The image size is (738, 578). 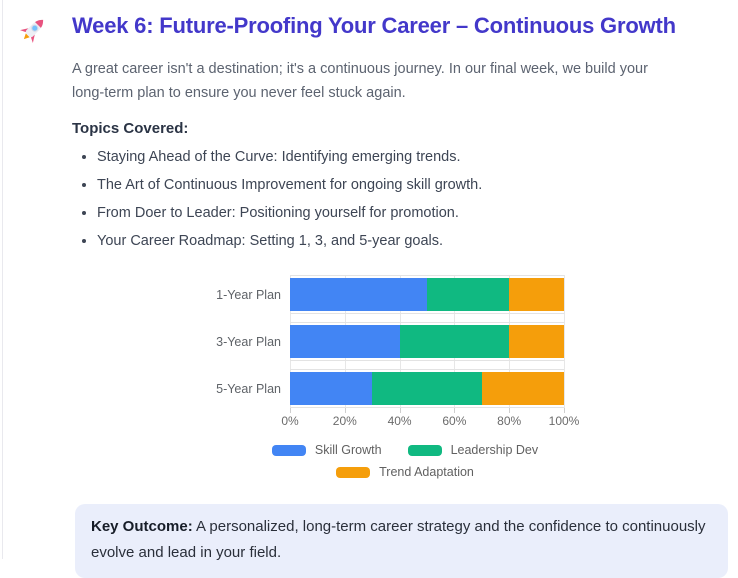 I want to click on legend-item: Skill Growth, so click(x=326, y=450).